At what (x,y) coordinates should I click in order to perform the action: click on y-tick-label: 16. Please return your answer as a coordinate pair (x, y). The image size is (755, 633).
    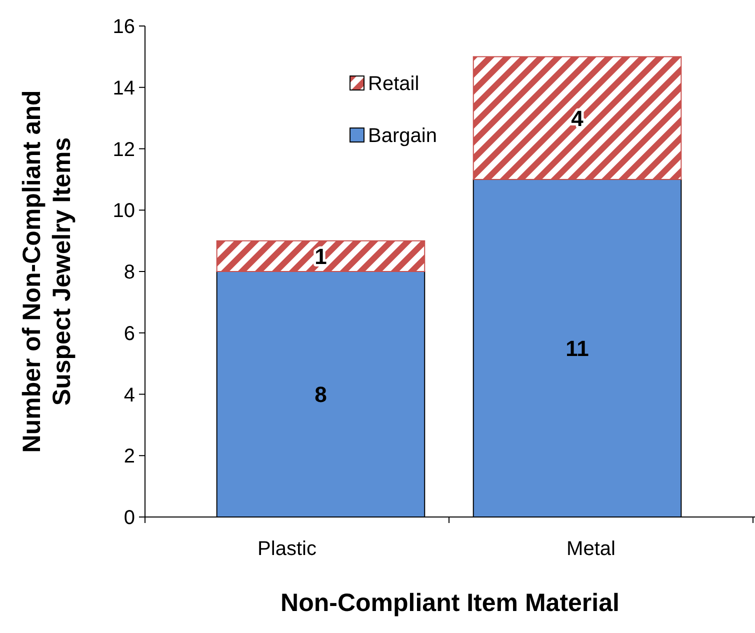
    Looking at the image, I should click on (123, 27).